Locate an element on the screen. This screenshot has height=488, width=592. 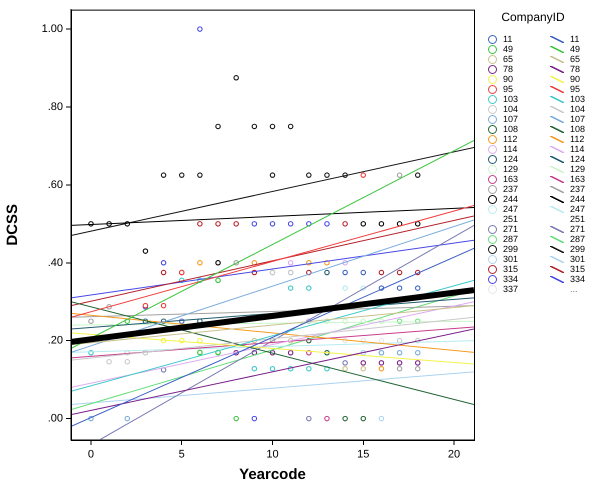
y-tick-label: .40 is located at coordinates (55, 262).